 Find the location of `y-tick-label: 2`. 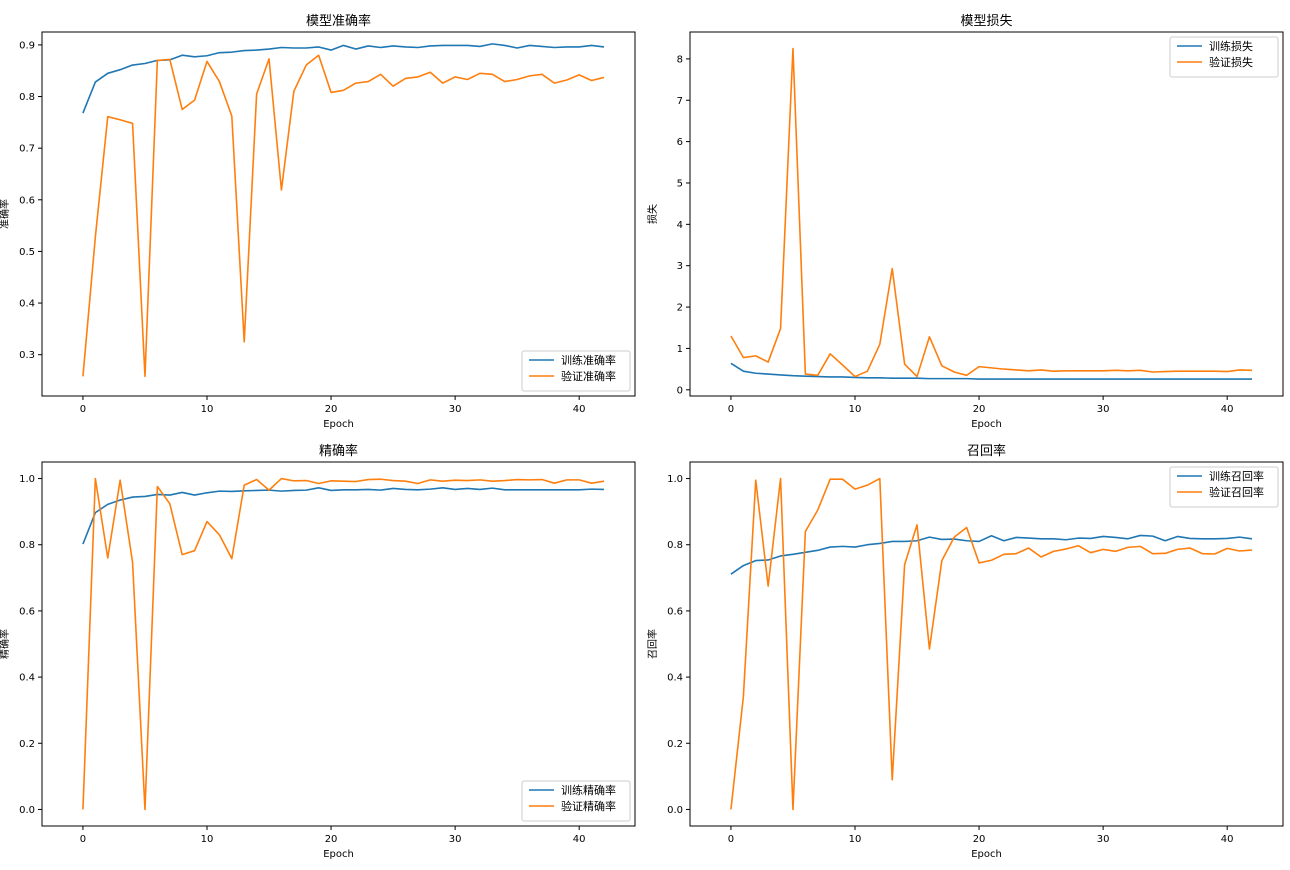

y-tick-label: 2 is located at coordinates (680, 308).